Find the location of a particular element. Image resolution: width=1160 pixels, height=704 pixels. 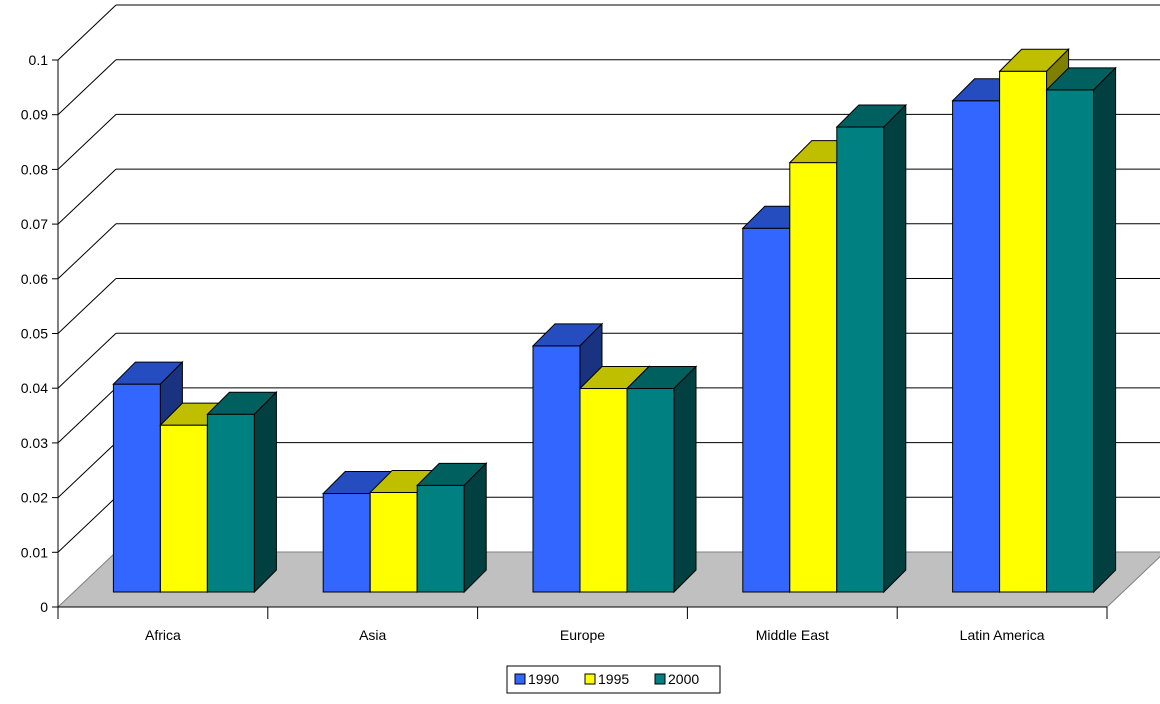

legend-swatch-2000 is located at coordinates (660, 679).